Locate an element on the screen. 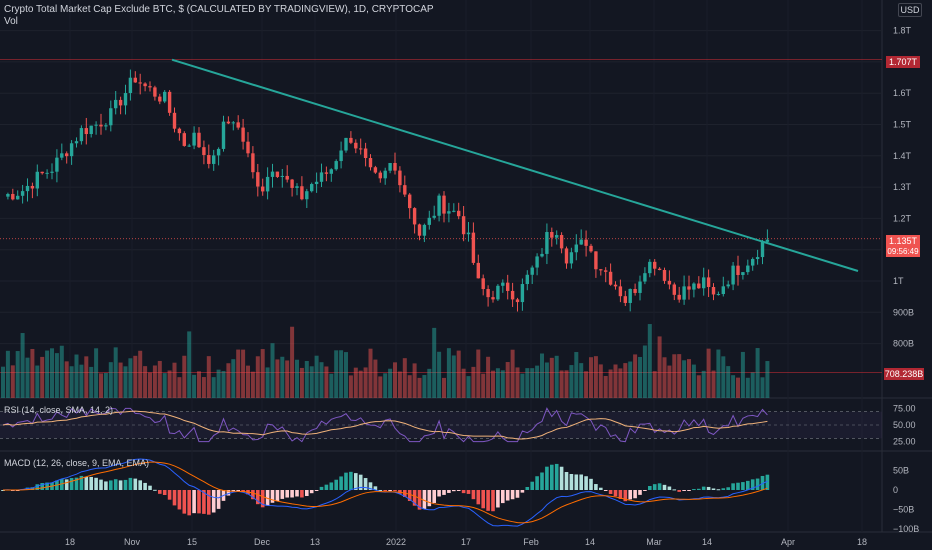 This screenshot has width=932, height=550. macd-signal-line is located at coordinates (385, 492).